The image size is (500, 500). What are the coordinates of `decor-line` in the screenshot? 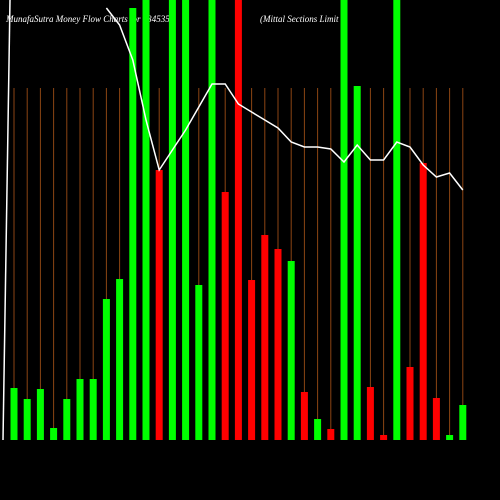 It's located at (6, 220).